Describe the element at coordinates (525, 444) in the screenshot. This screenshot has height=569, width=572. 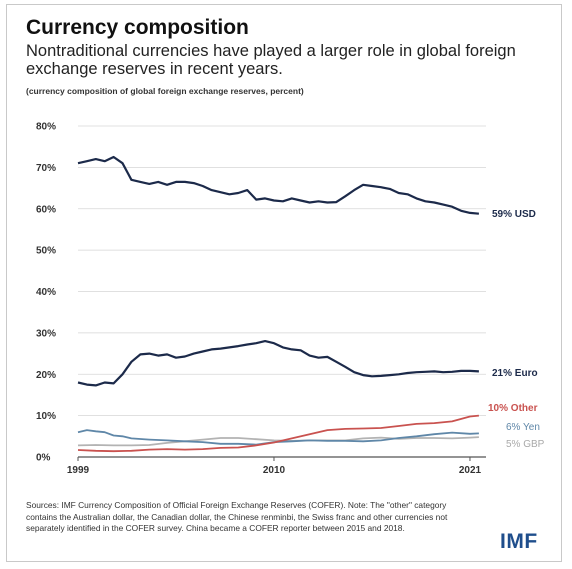
I see `series-label: 5% GBP` at that location.